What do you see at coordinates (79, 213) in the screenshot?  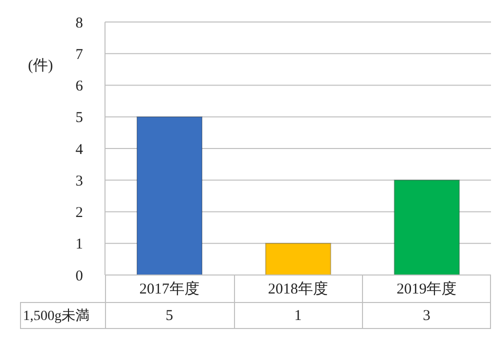 I see `y-tick-label: 2` at bounding box center [79, 213].